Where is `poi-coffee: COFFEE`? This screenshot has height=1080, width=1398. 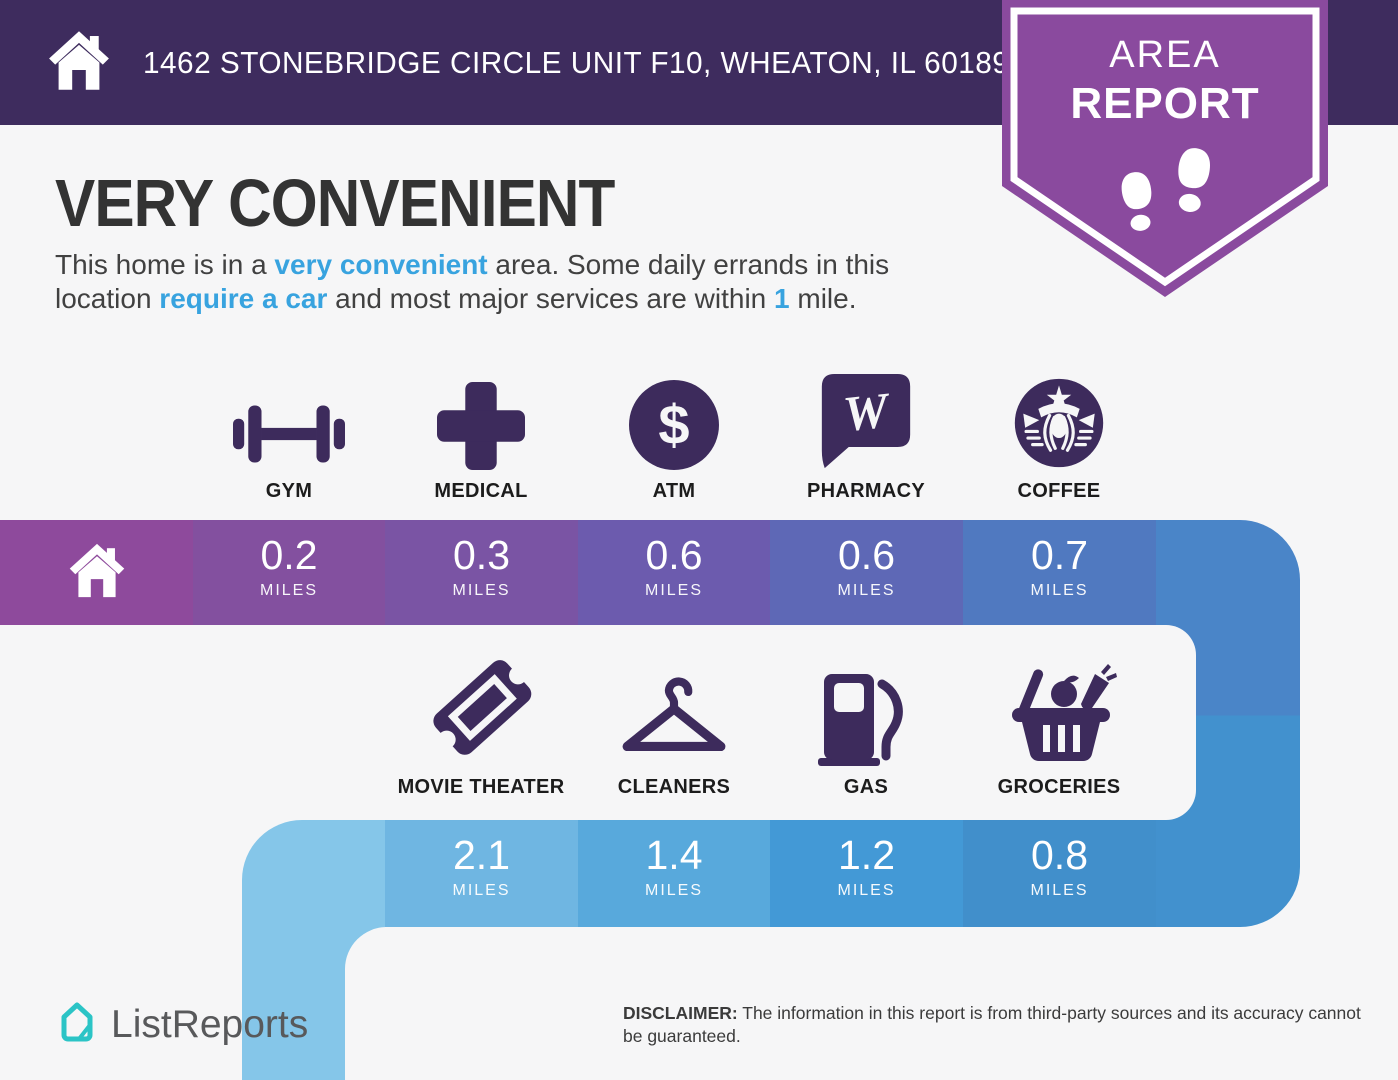
poi-coffee: COFFEE is located at coordinates (1059, 437).